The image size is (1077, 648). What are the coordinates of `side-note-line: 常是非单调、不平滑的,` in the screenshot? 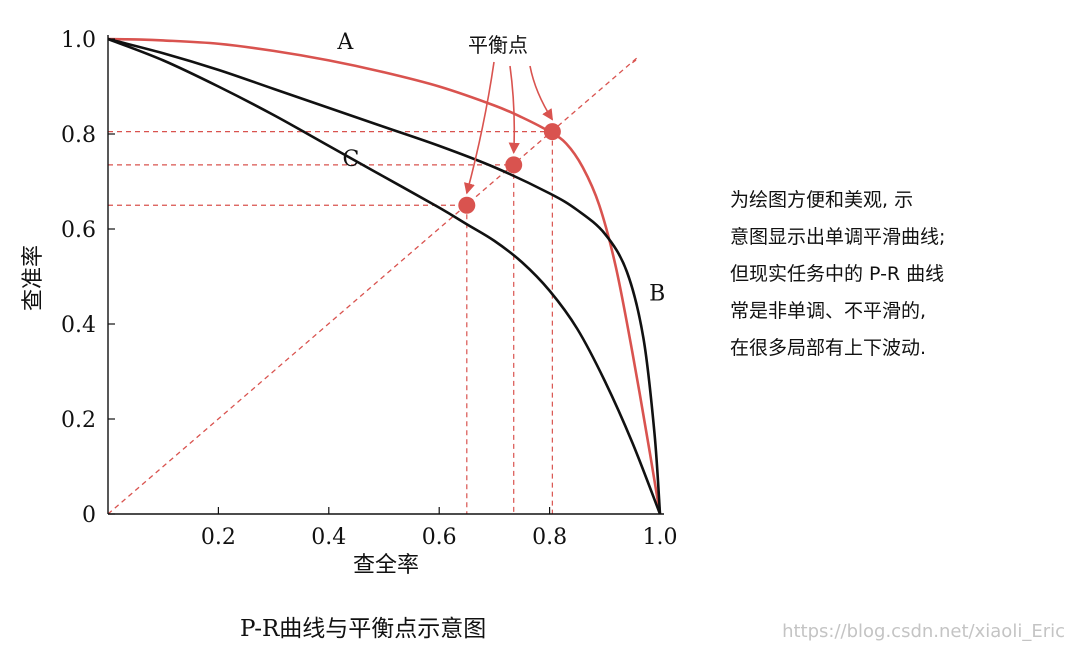 It's located at (828, 311).